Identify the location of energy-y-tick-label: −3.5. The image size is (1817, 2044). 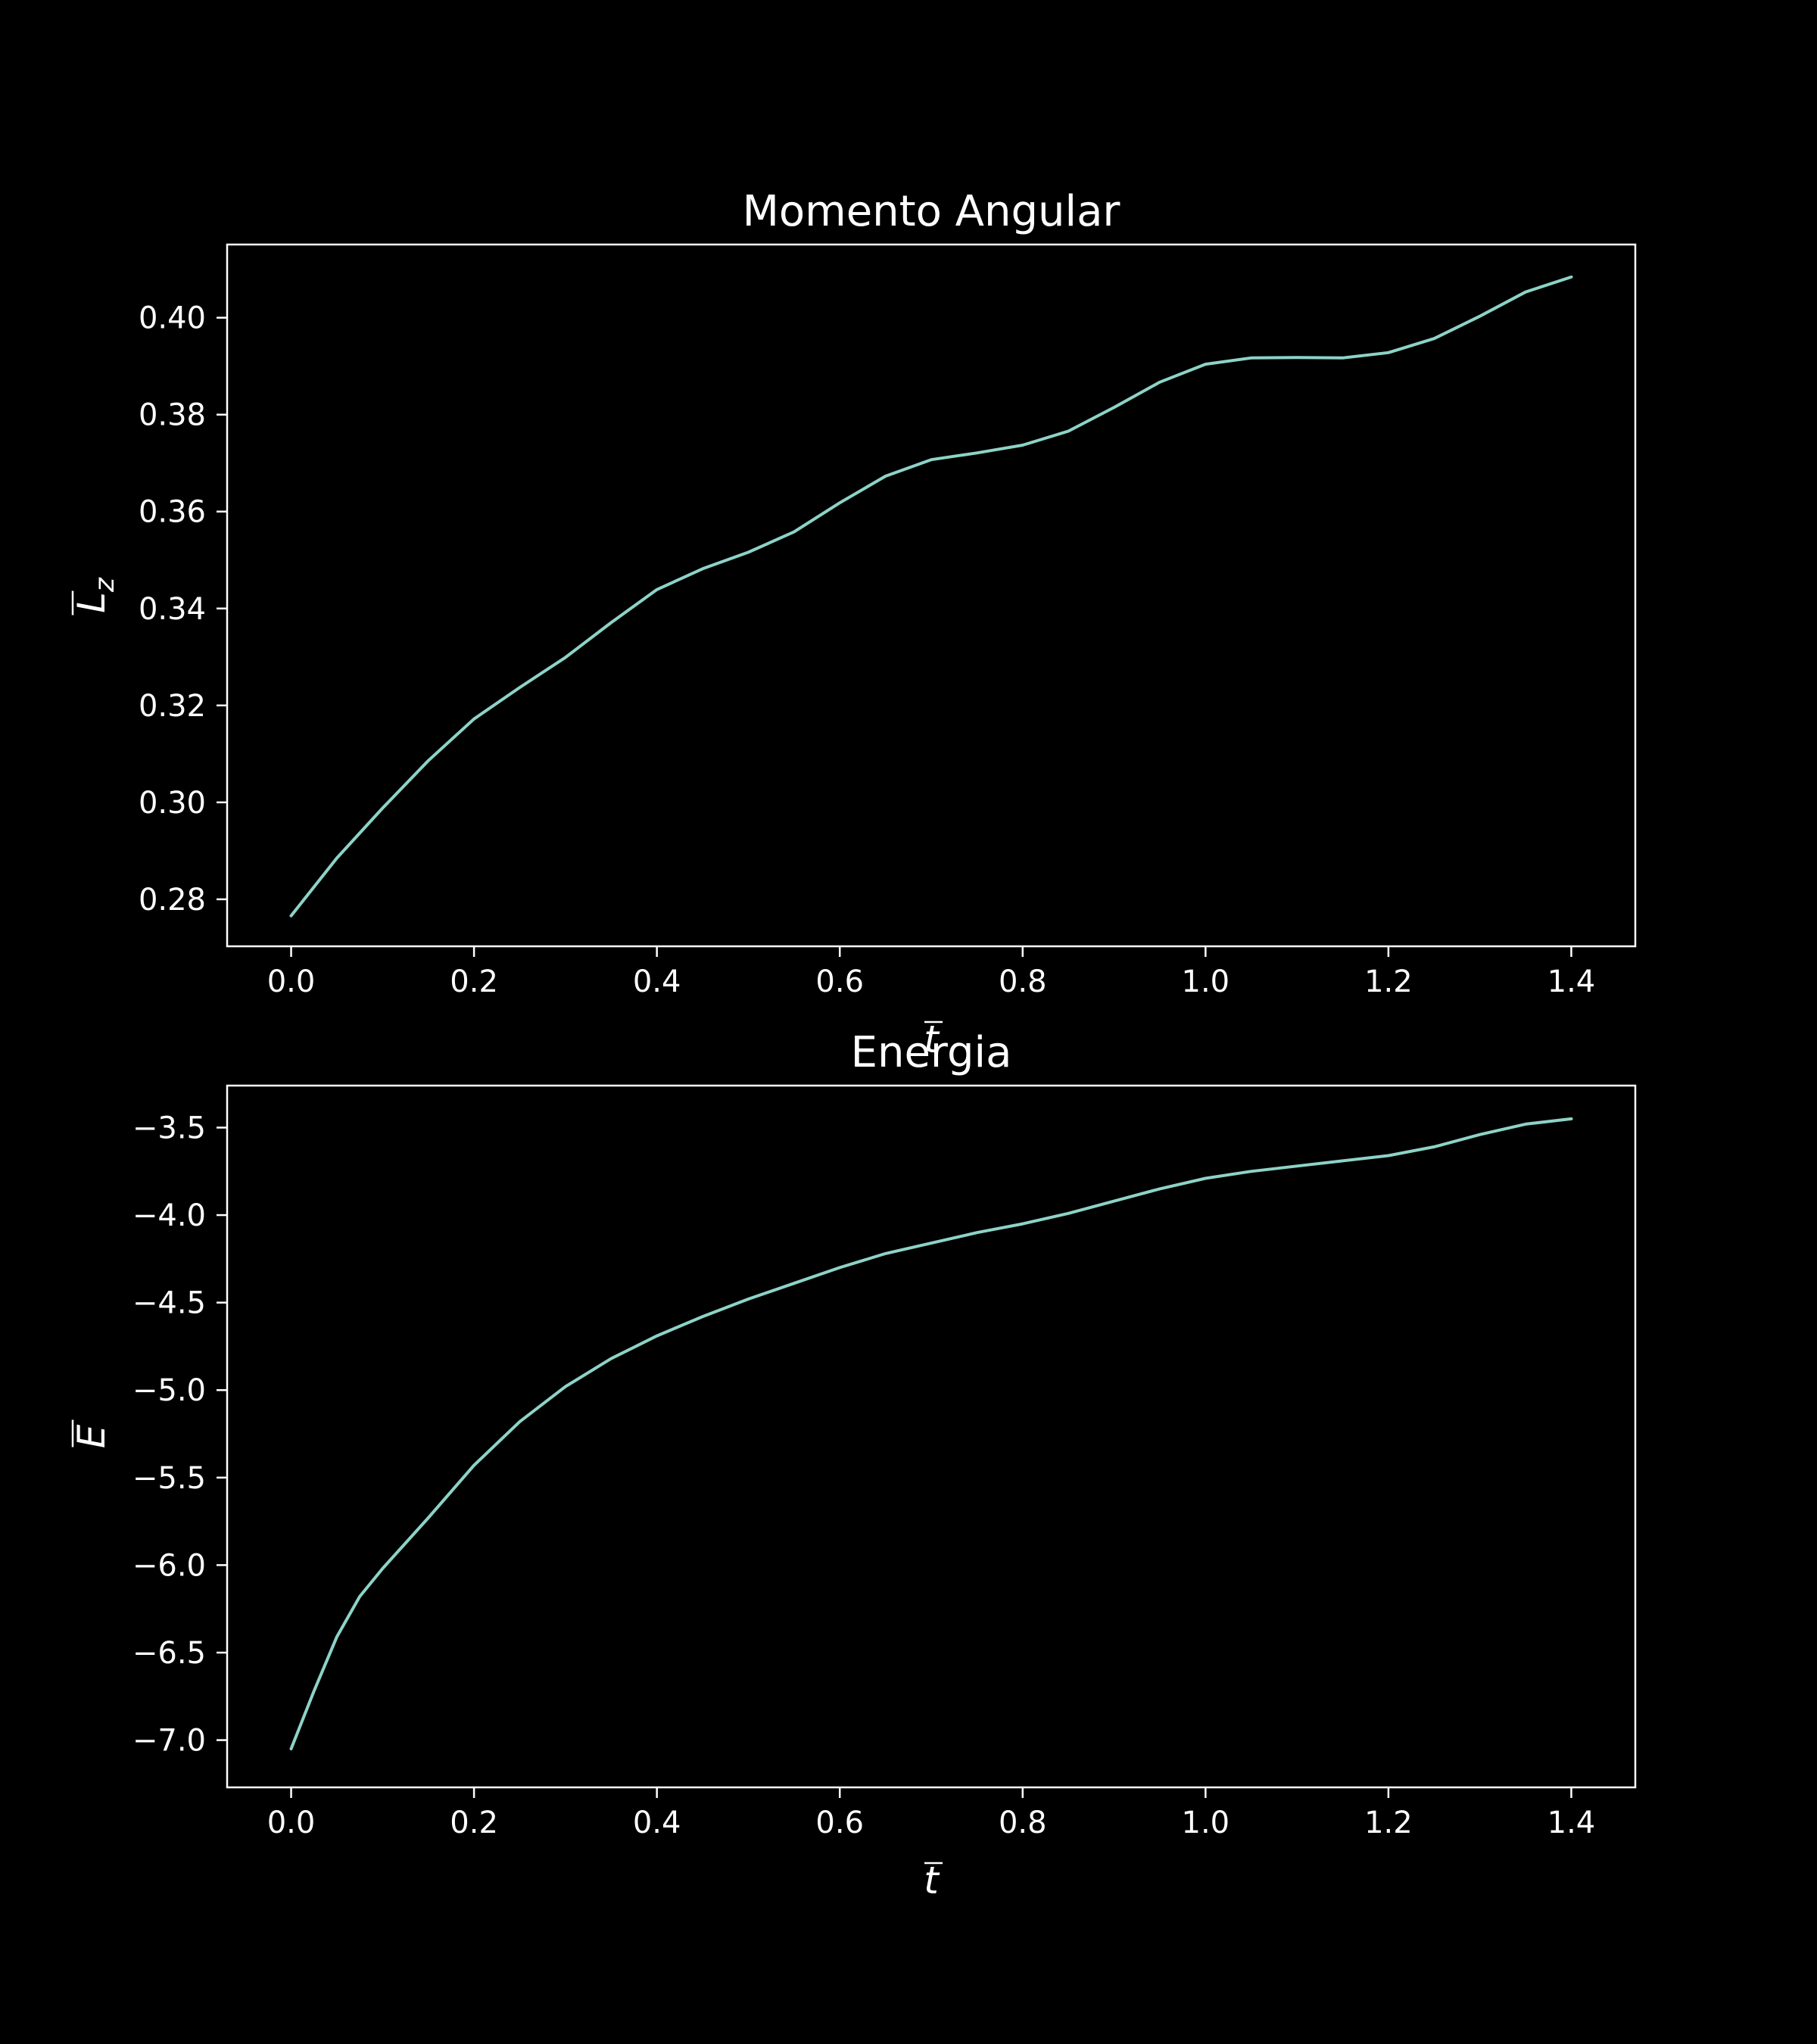
(169, 1128).